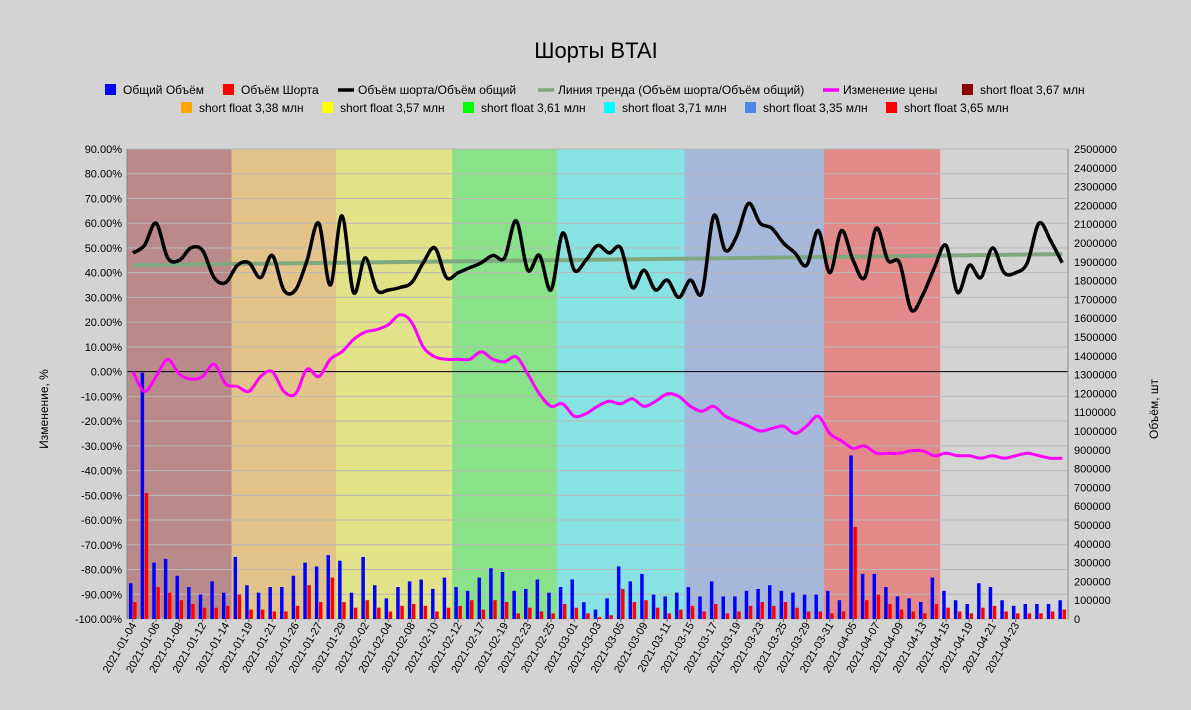 The image size is (1191, 710). Describe the element at coordinates (437, 90) in the screenshot. I see `legend-label: Объём шорта/Объём общий` at that location.